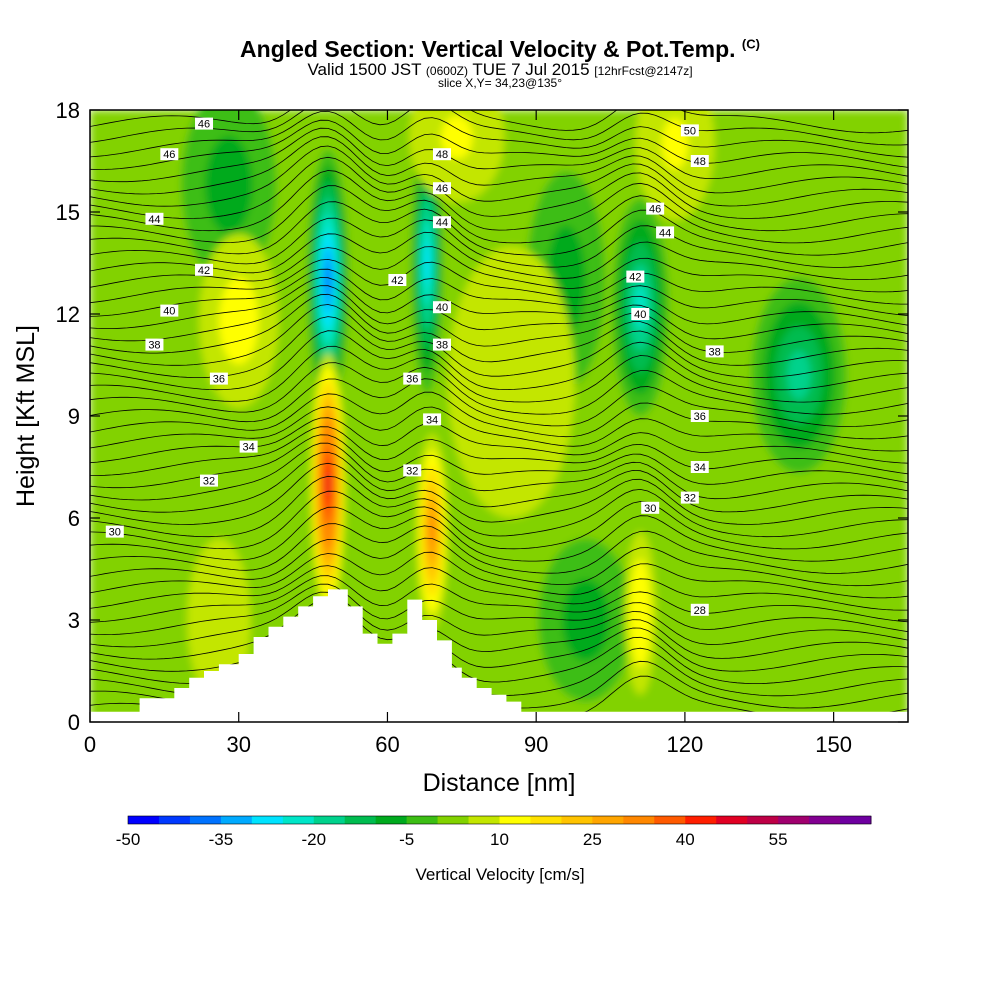 This screenshot has height=1000, width=1000. I want to click on contour-label-text: 30, so click(650, 509).